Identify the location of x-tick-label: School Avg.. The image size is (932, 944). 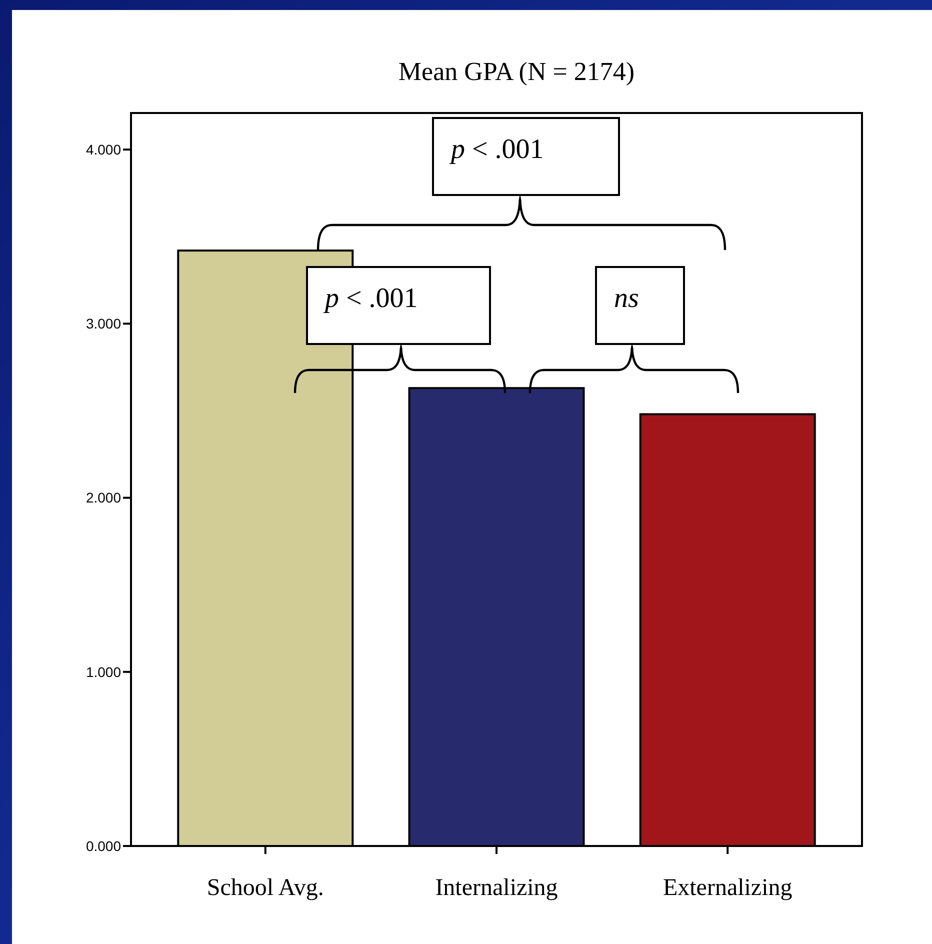
(265, 888).